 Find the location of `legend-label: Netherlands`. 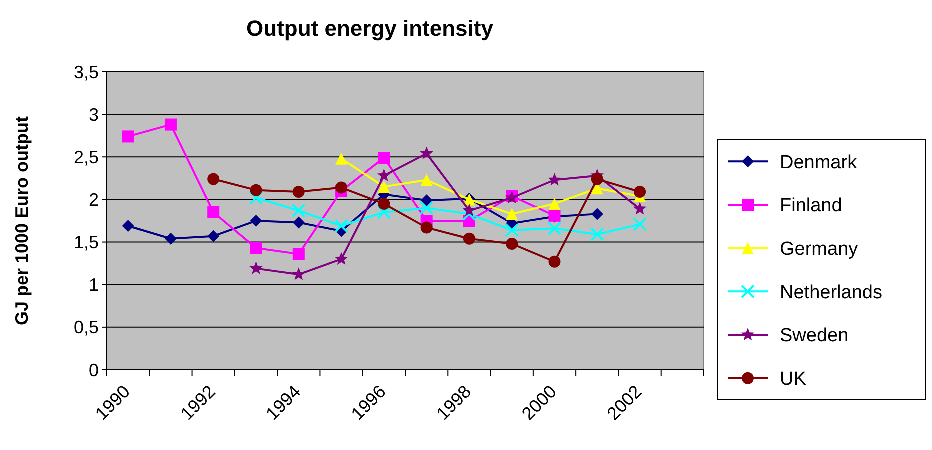

legend-label: Netherlands is located at coordinates (831, 293).